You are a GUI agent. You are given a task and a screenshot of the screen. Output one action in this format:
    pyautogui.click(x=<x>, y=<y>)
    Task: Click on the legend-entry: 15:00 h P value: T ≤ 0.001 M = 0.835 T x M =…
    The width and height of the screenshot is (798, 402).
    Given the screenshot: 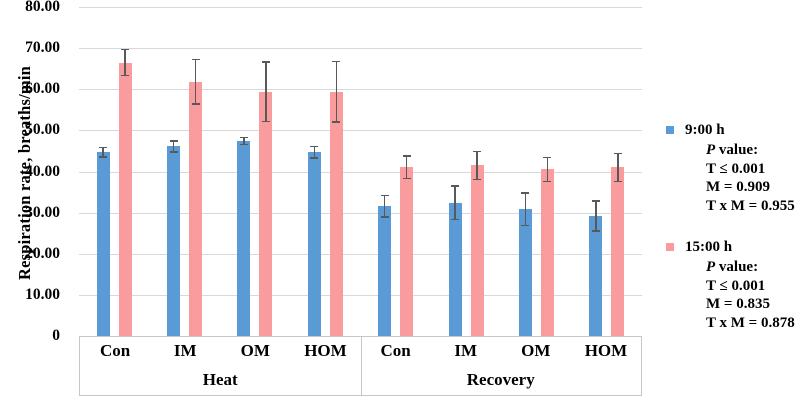 What is the action you would take?
    pyautogui.click(x=732, y=284)
    